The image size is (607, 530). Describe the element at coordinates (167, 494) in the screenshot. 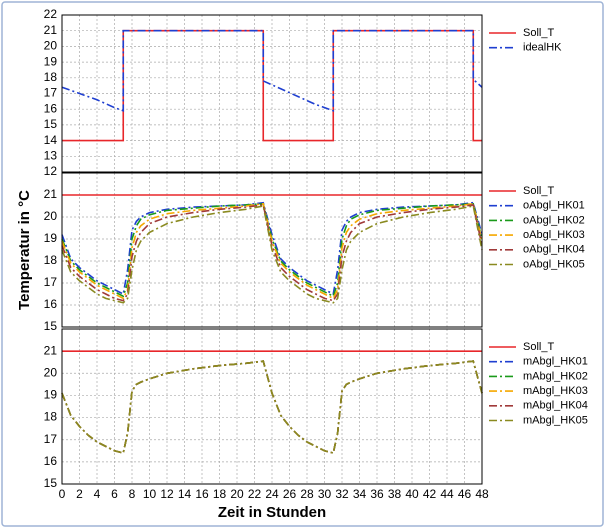

I see `x-tick-label: 12` at that location.